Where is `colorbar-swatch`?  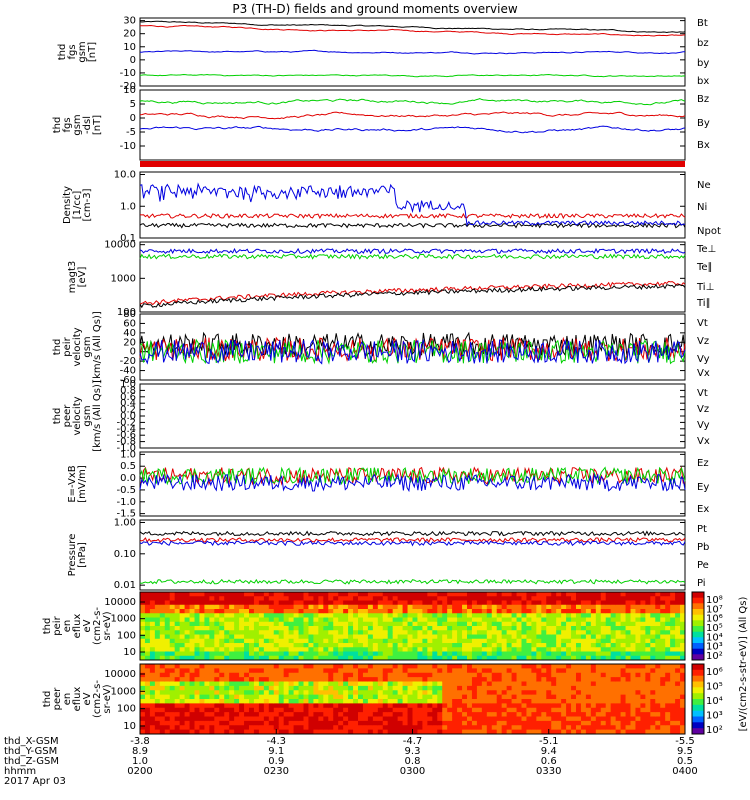 colorbar-swatch is located at coordinates (698, 690).